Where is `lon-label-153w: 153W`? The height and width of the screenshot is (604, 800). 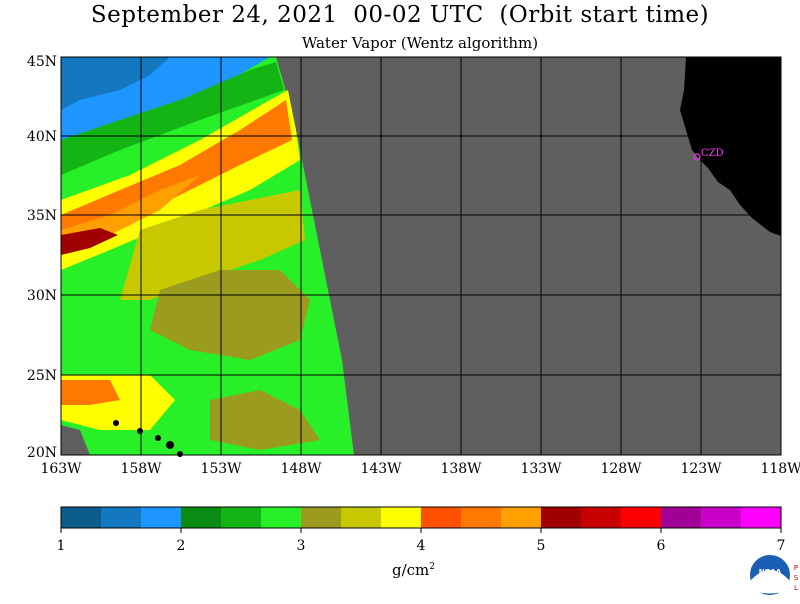
lon-label-153w: 153W is located at coordinates (221, 469).